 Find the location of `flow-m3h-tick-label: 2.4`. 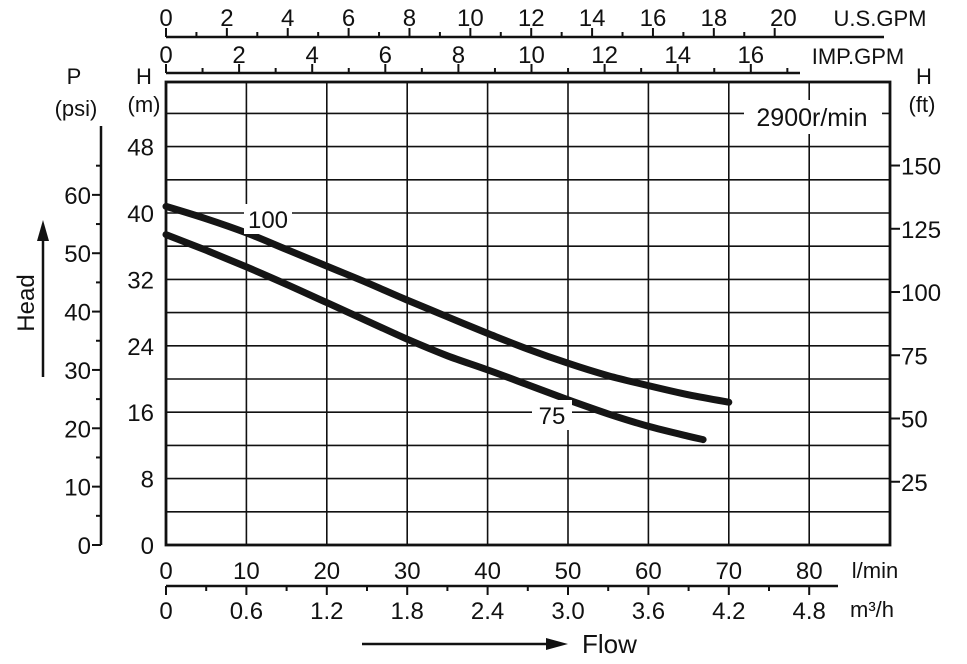

flow-m3h-tick-label: 2.4 is located at coordinates (487, 611).